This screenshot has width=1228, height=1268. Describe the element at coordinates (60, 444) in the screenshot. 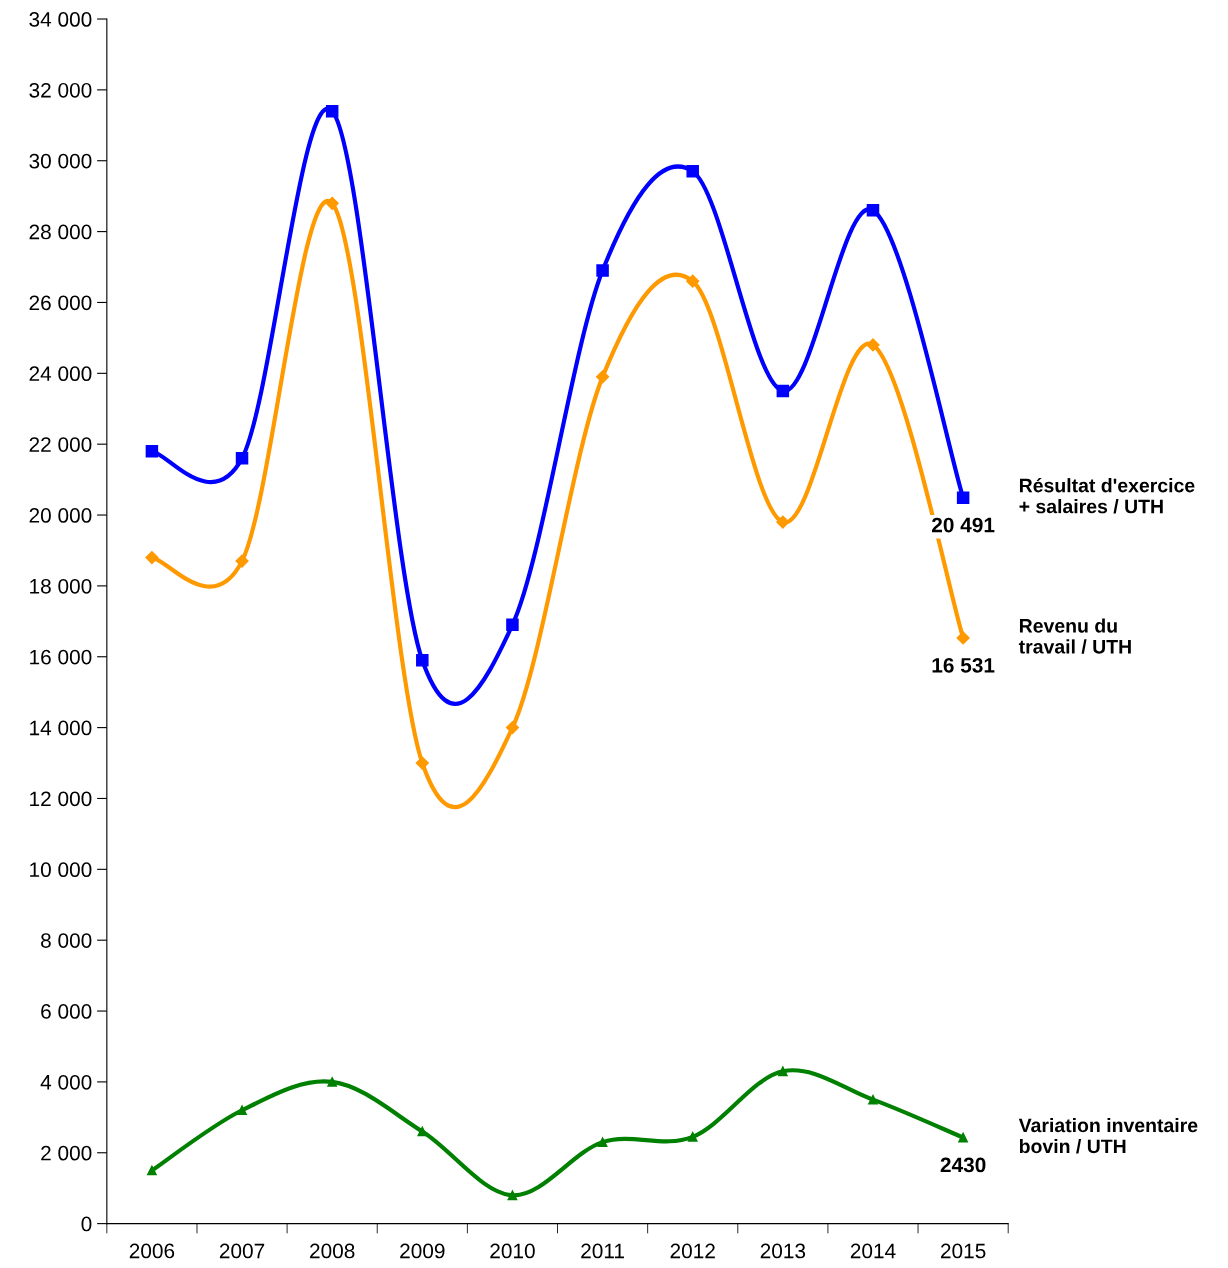

I see `y-tick-label: 22 000` at that location.